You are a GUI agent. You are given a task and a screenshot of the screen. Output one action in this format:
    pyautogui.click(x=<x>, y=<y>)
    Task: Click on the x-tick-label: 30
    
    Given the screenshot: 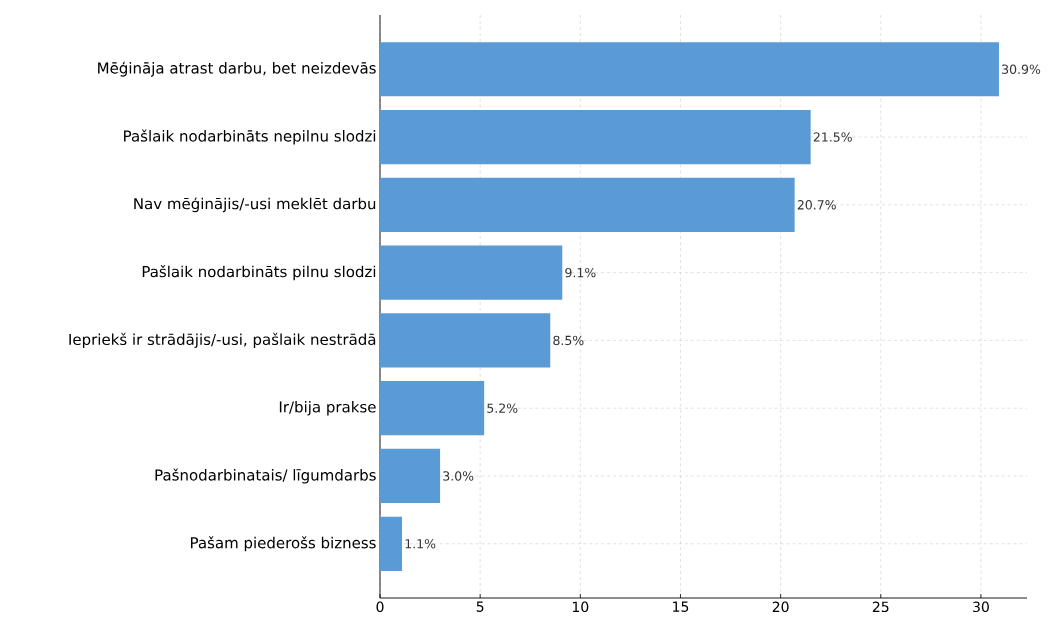 What is the action you would take?
    pyautogui.click(x=981, y=607)
    